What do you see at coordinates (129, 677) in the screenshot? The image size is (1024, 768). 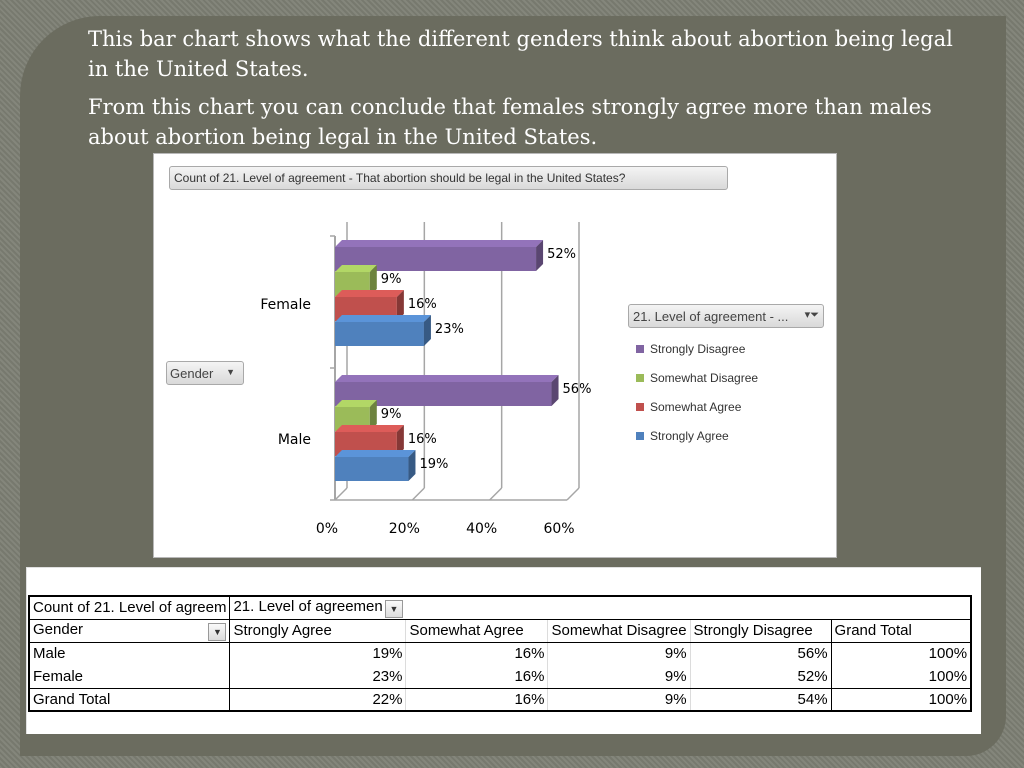 I see `row-label: Female` at bounding box center [129, 677].